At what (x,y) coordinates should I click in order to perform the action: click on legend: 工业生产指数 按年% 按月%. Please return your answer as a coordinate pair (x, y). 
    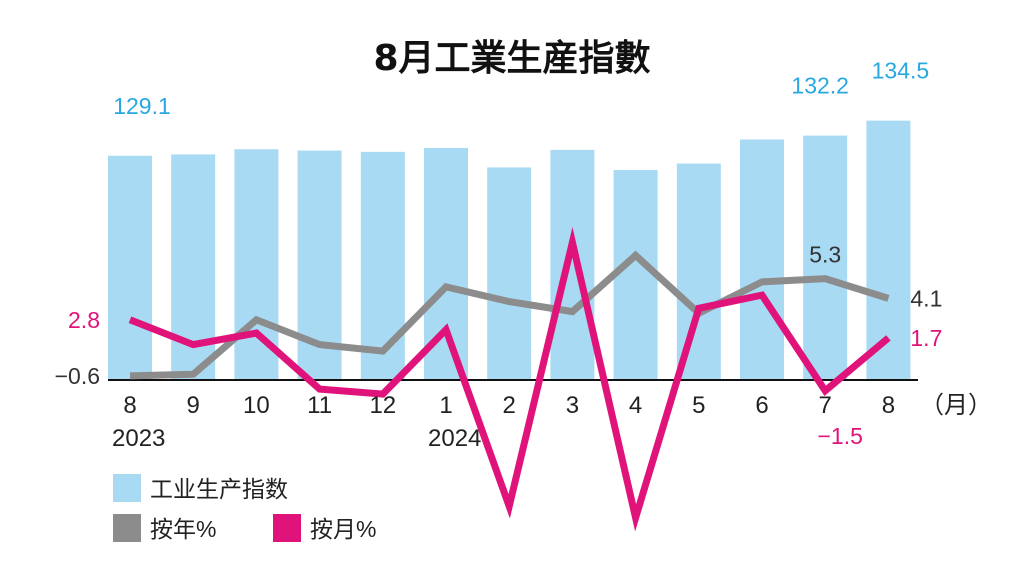
    Looking at the image, I should click on (244, 508).